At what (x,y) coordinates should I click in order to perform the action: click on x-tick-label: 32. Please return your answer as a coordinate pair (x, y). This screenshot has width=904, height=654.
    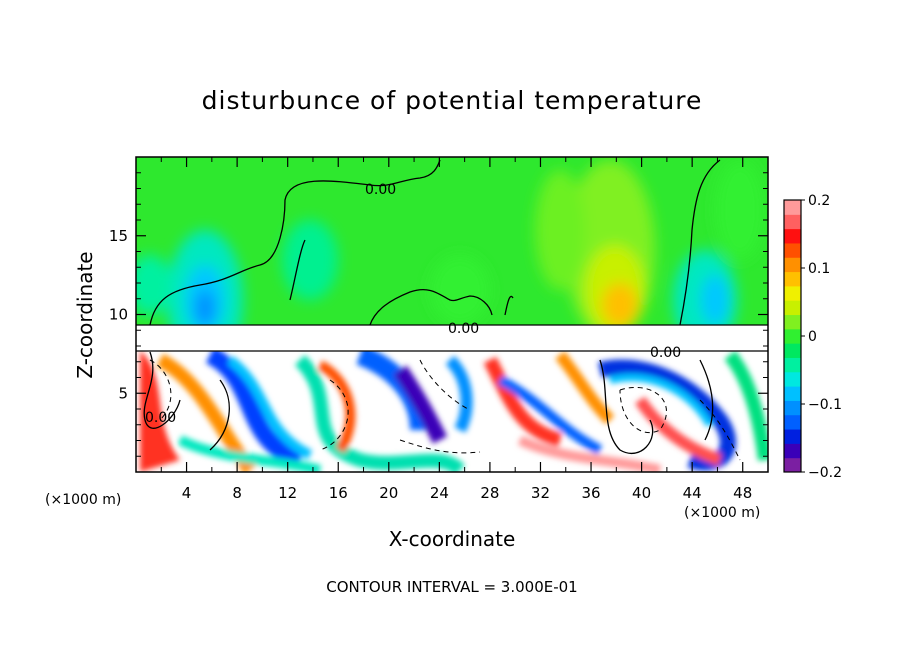
    Looking at the image, I should click on (540, 493).